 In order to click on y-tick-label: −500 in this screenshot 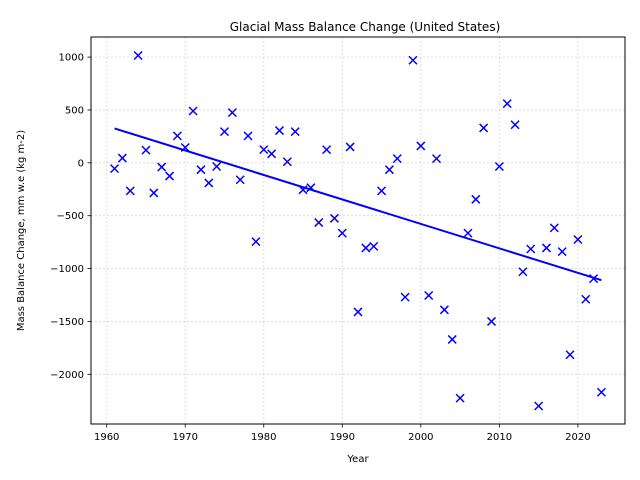, I will do `click(70, 216)`.